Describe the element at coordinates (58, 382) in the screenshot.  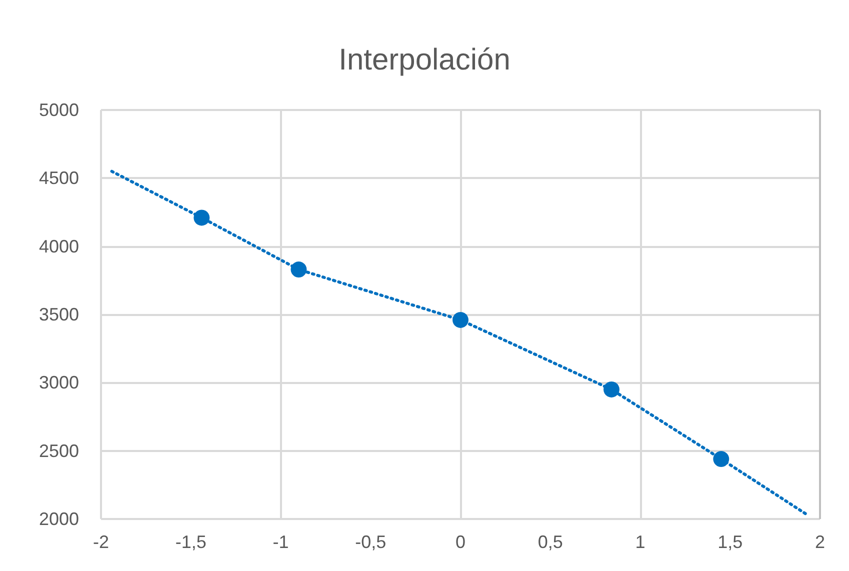
I see `y-tick-label: 3000` at that location.